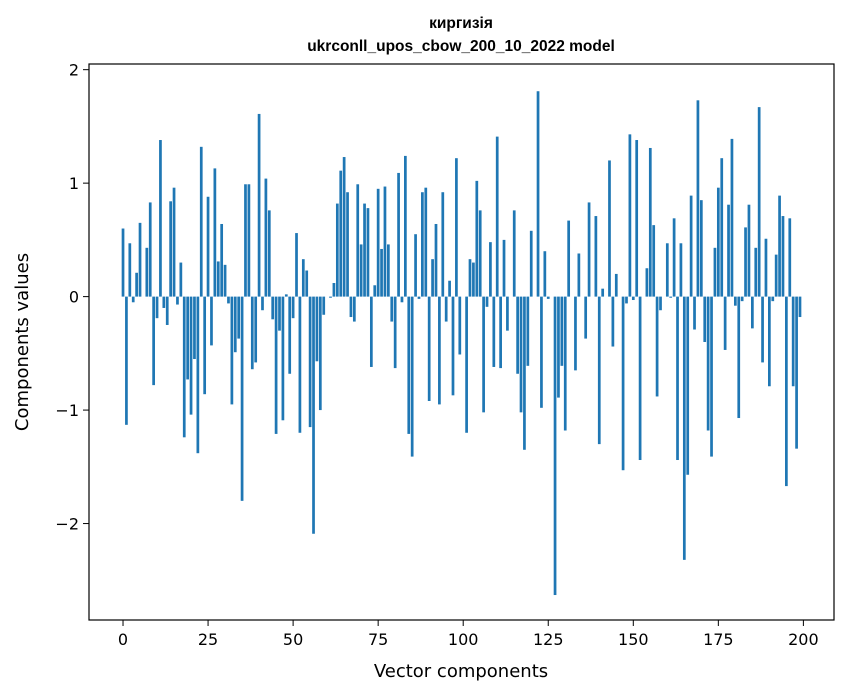  I want to click on x-tick-label: 100, so click(463, 639).